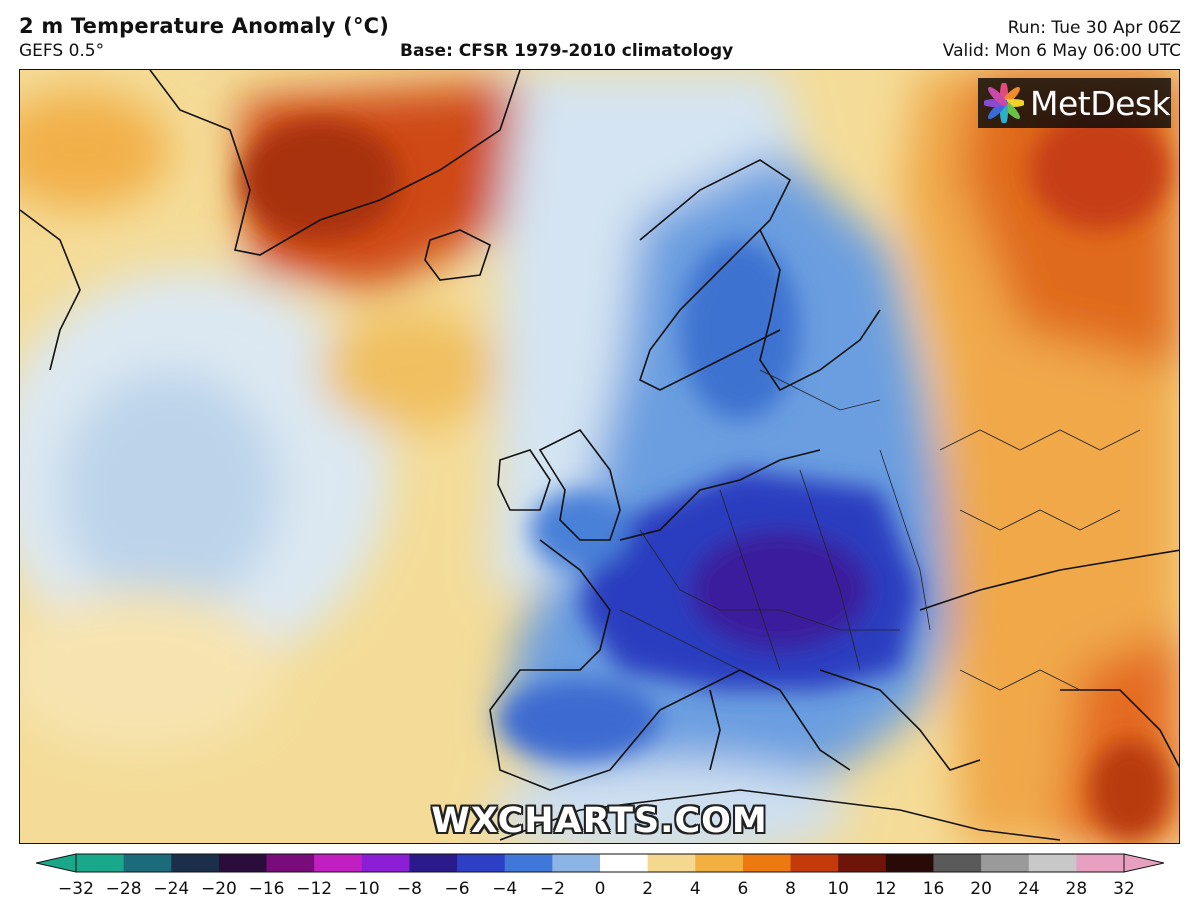 The image size is (1200, 919). I want to click on colorbar-tick-label: 2, so click(648, 889).